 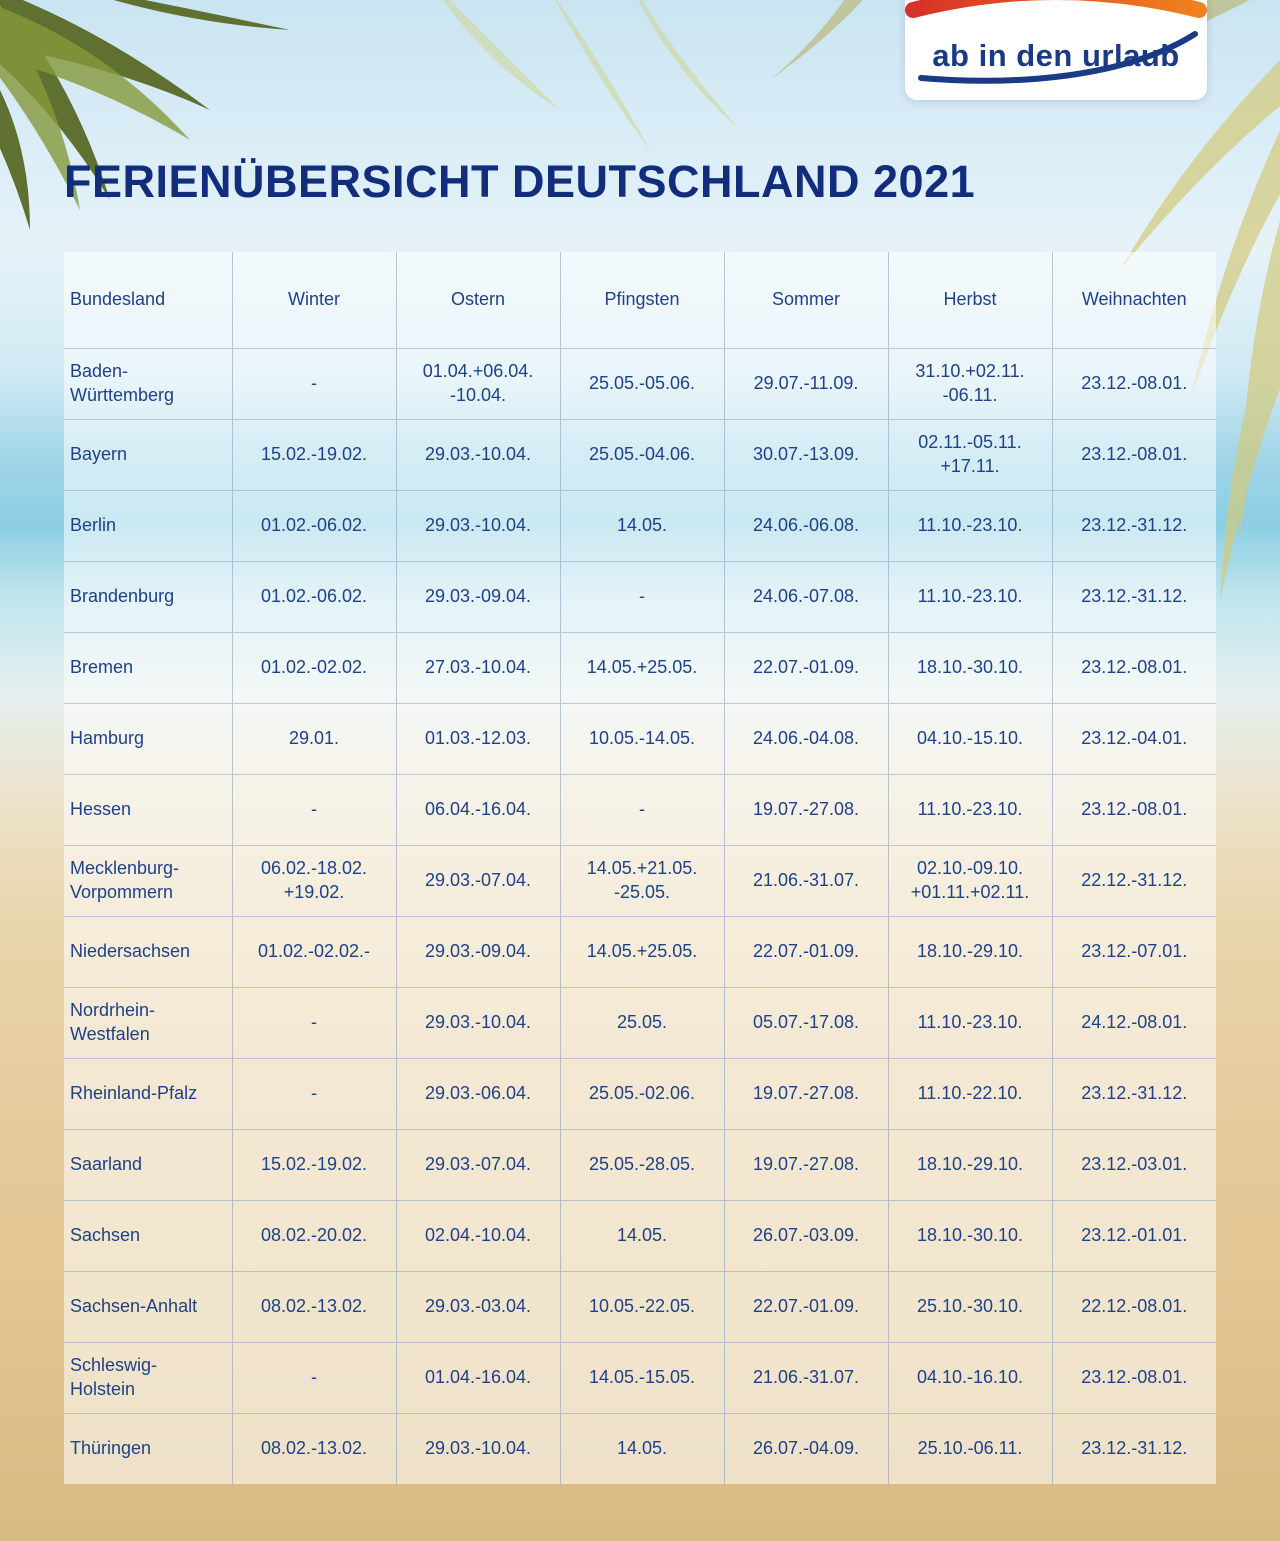 What do you see at coordinates (113, 1022) in the screenshot?
I see `state-name: Nordrhein- Westfalen` at bounding box center [113, 1022].